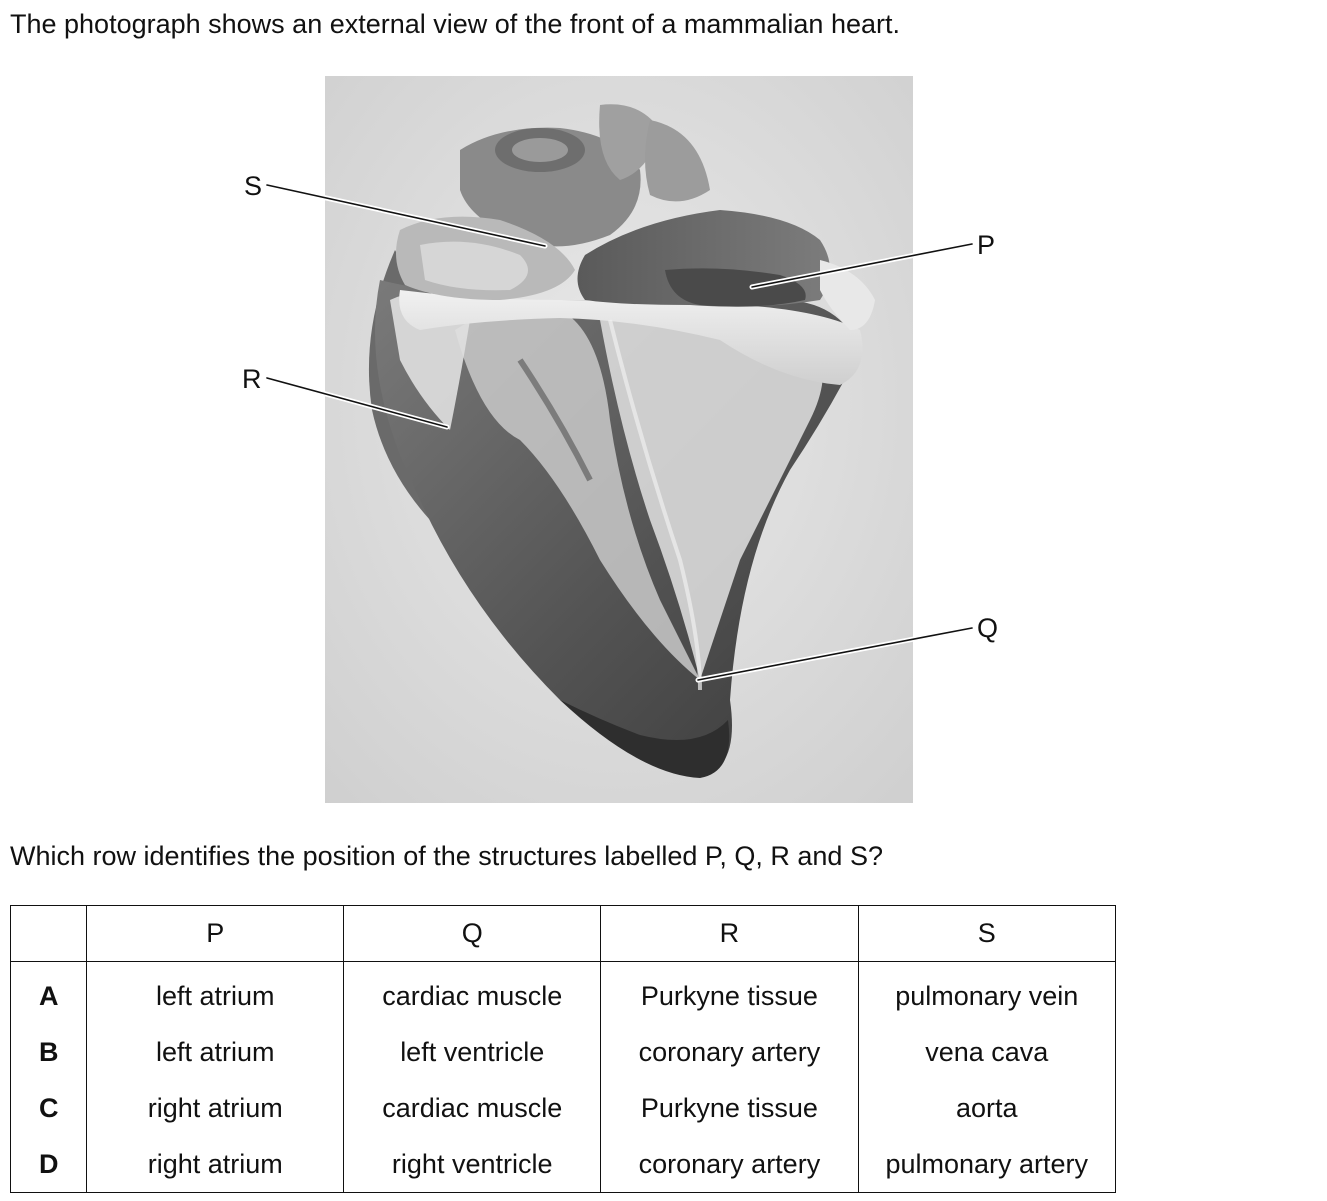 Image resolution: width=1327 pixels, height=1201 pixels. I want to click on row-letter: C, so click(48, 1108).